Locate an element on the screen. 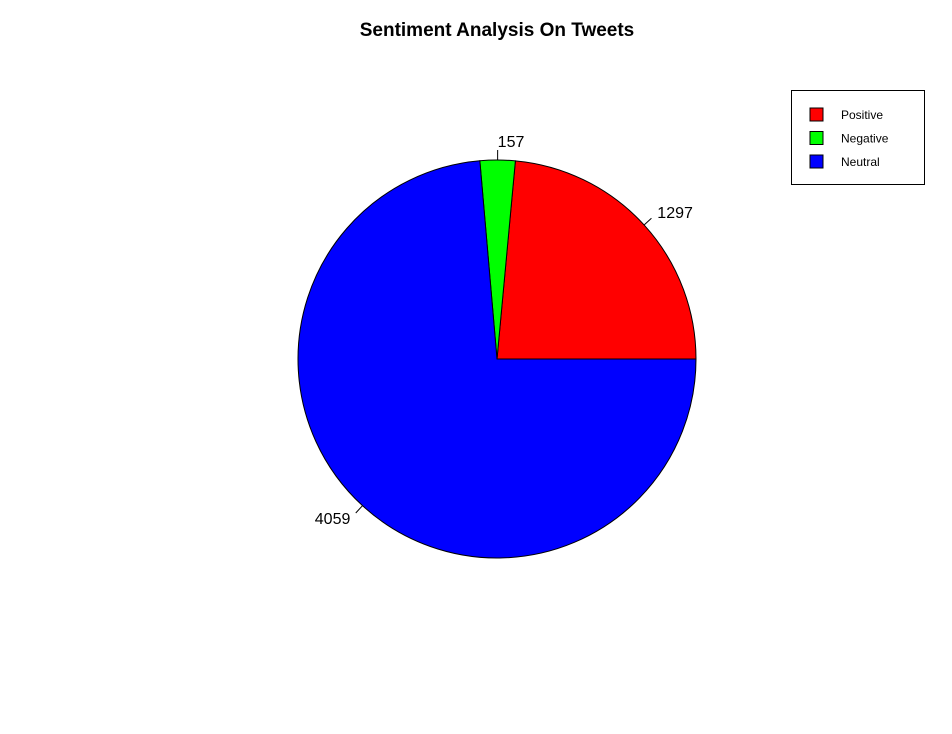 This screenshot has height=734, width=952. slice-value-label-negative: 157 is located at coordinates (511, 142).